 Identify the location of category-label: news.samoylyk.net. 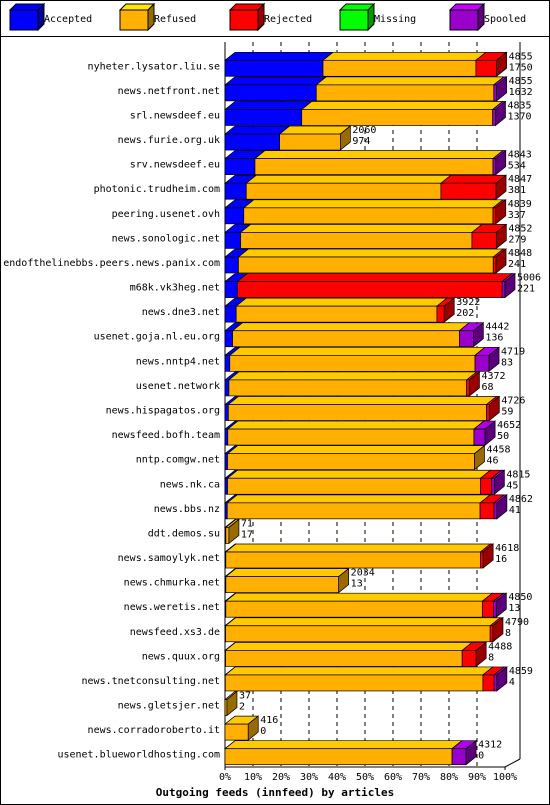
(169, 558).